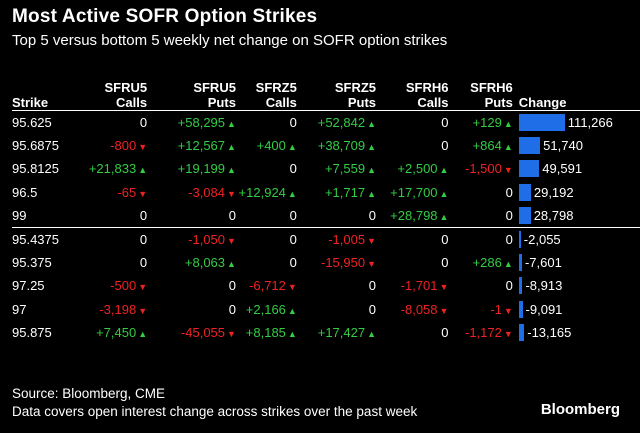  What do you see at coordinates (480, 88) in the screenshot?
I see `header-sfrh6-puts: SFRH6 Puts` at bounding box center [480, 88].